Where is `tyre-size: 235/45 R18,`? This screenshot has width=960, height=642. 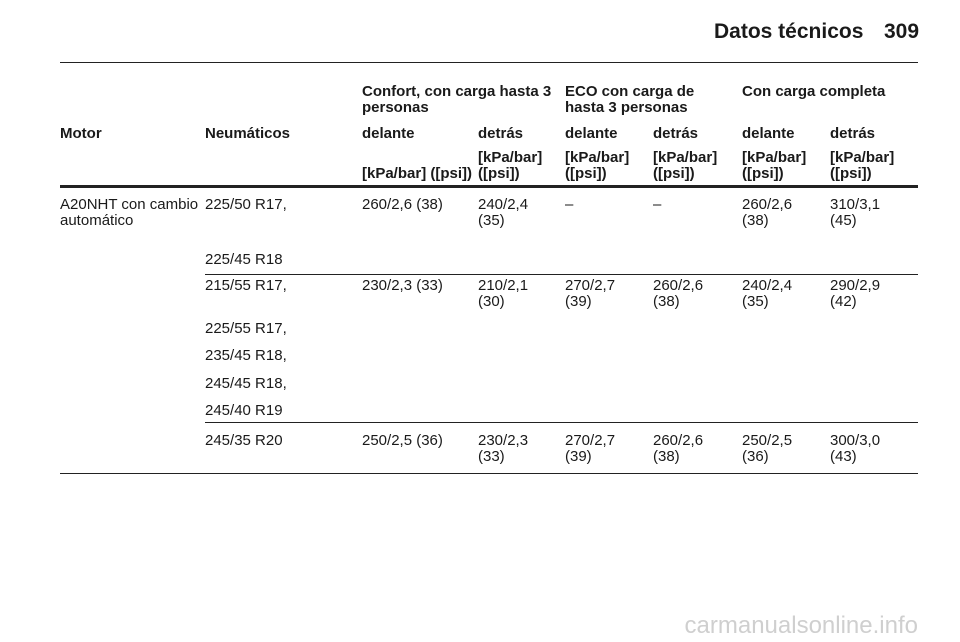
tyre-size: 235/45 R18, is located at coordinates (246, 355).